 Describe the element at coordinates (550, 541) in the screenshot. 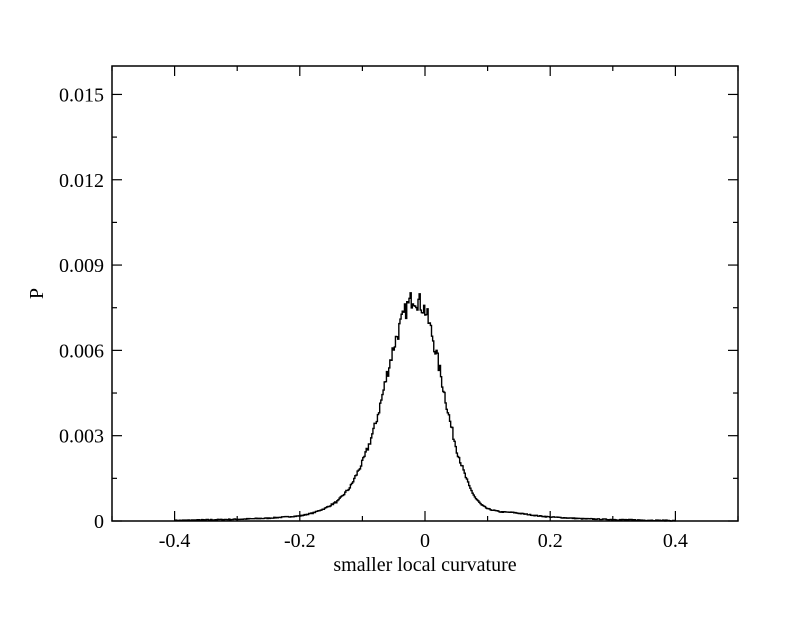

I see `x-tick-label: 0.2` at that location.